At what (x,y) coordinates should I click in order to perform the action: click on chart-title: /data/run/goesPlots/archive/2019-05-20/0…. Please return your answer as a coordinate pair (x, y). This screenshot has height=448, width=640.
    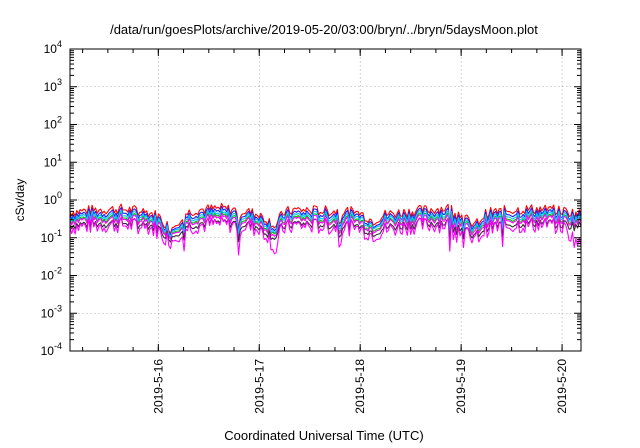
    Looking at the image, I should click on (324, 29).